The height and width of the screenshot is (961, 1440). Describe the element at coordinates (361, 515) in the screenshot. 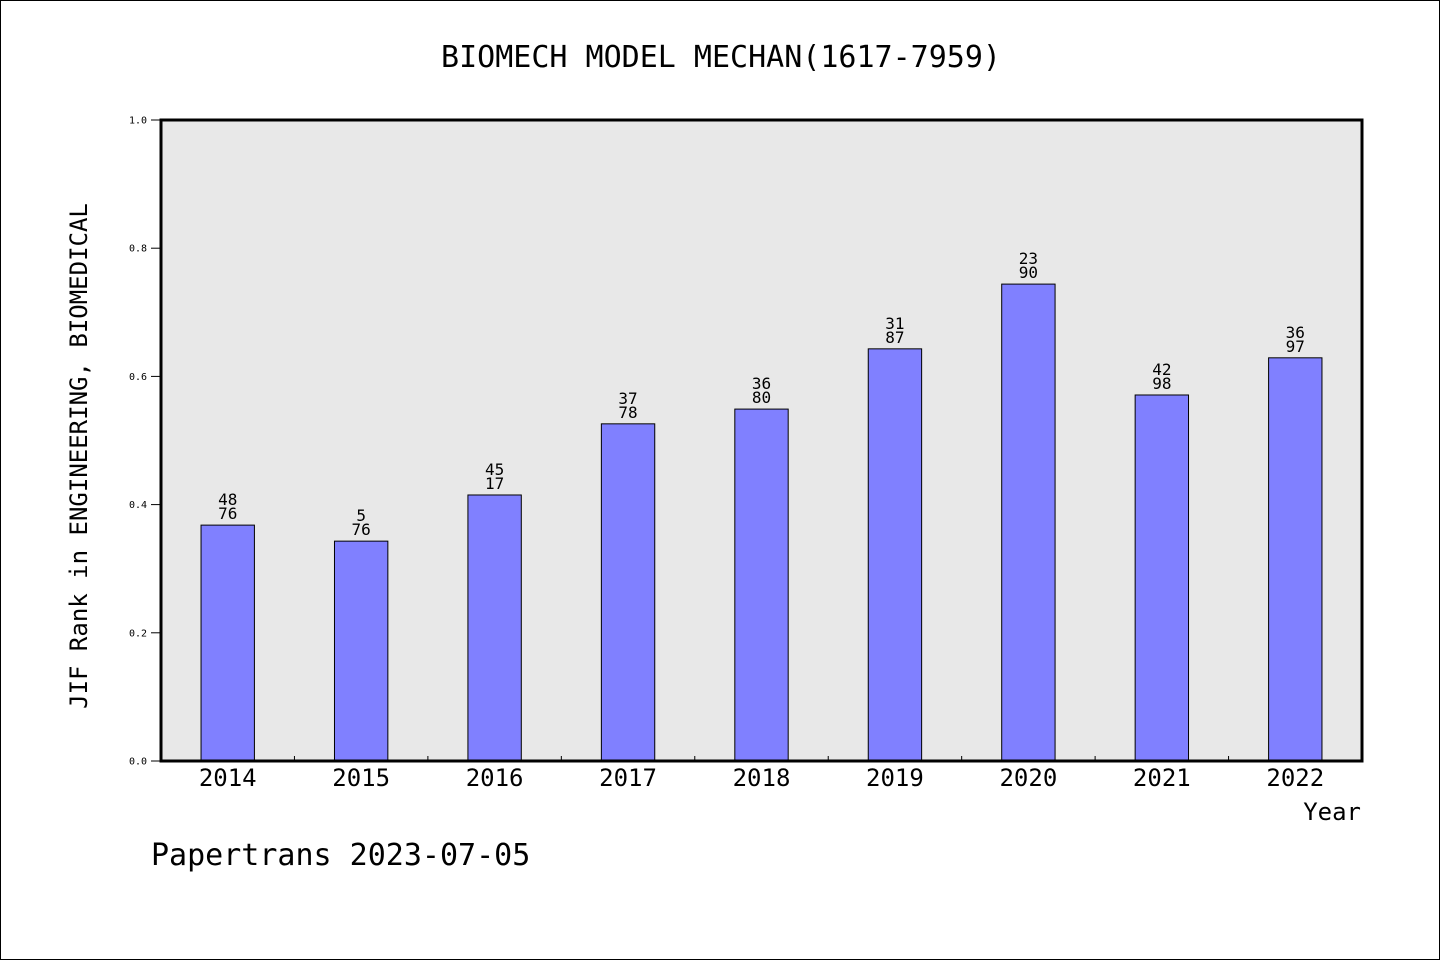

I see `bar-rank-label: 5` at that location.